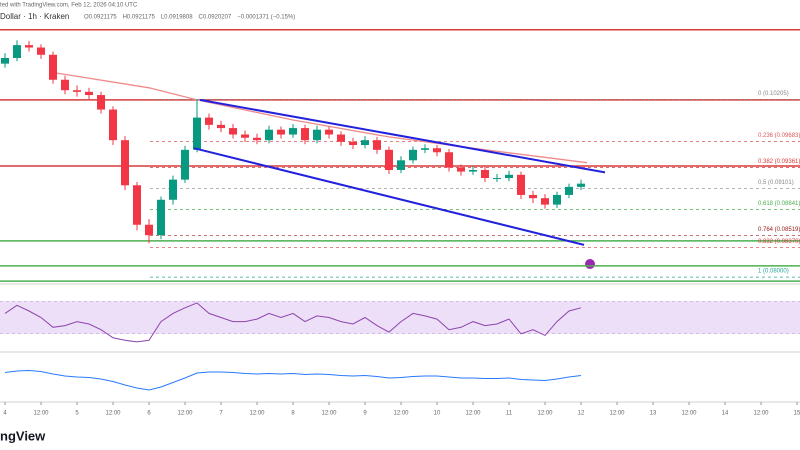  What do you see at coordinates (177, 18) in the screenshot?
I see `ohlc-value: L0.0919808` at bounding box center [177, 18].